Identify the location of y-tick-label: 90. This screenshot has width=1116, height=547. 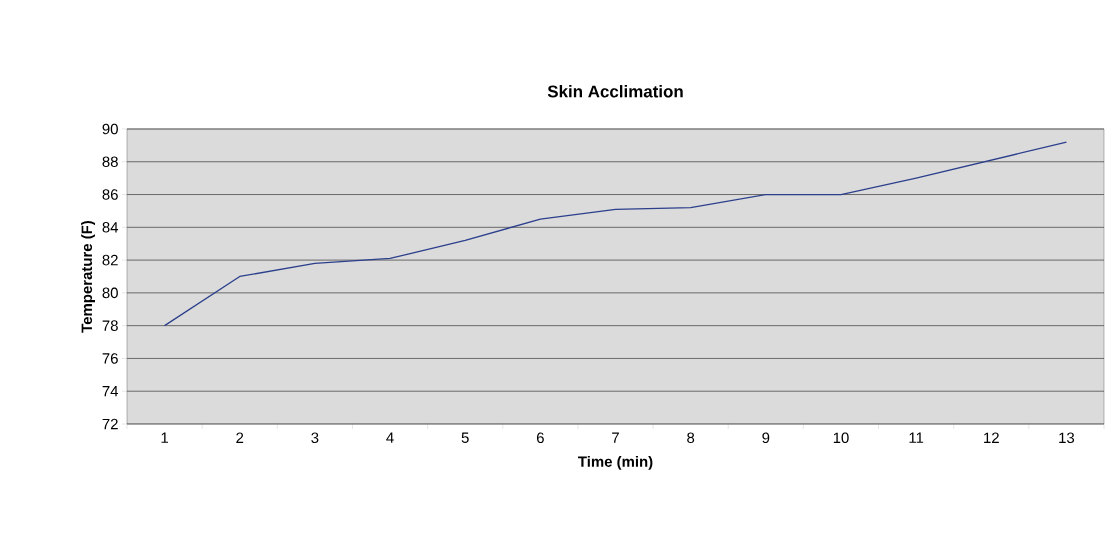
(110, 129).